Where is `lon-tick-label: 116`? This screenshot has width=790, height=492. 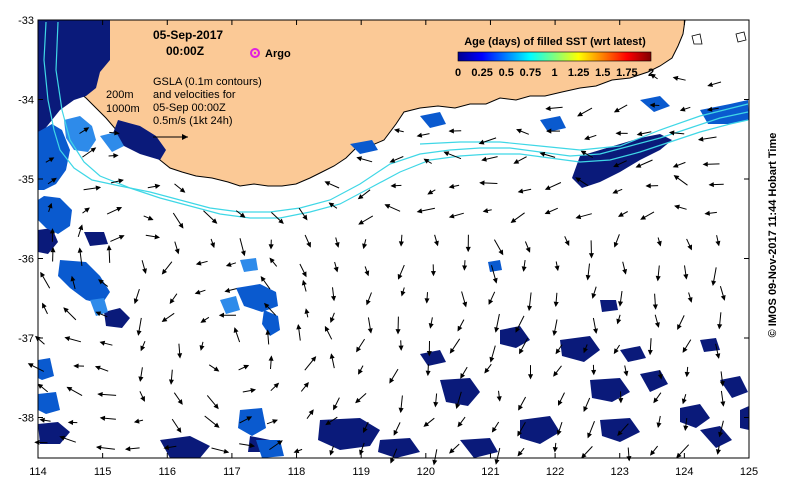 lon-tick-label: 116 is located at coordinates (167, 472).